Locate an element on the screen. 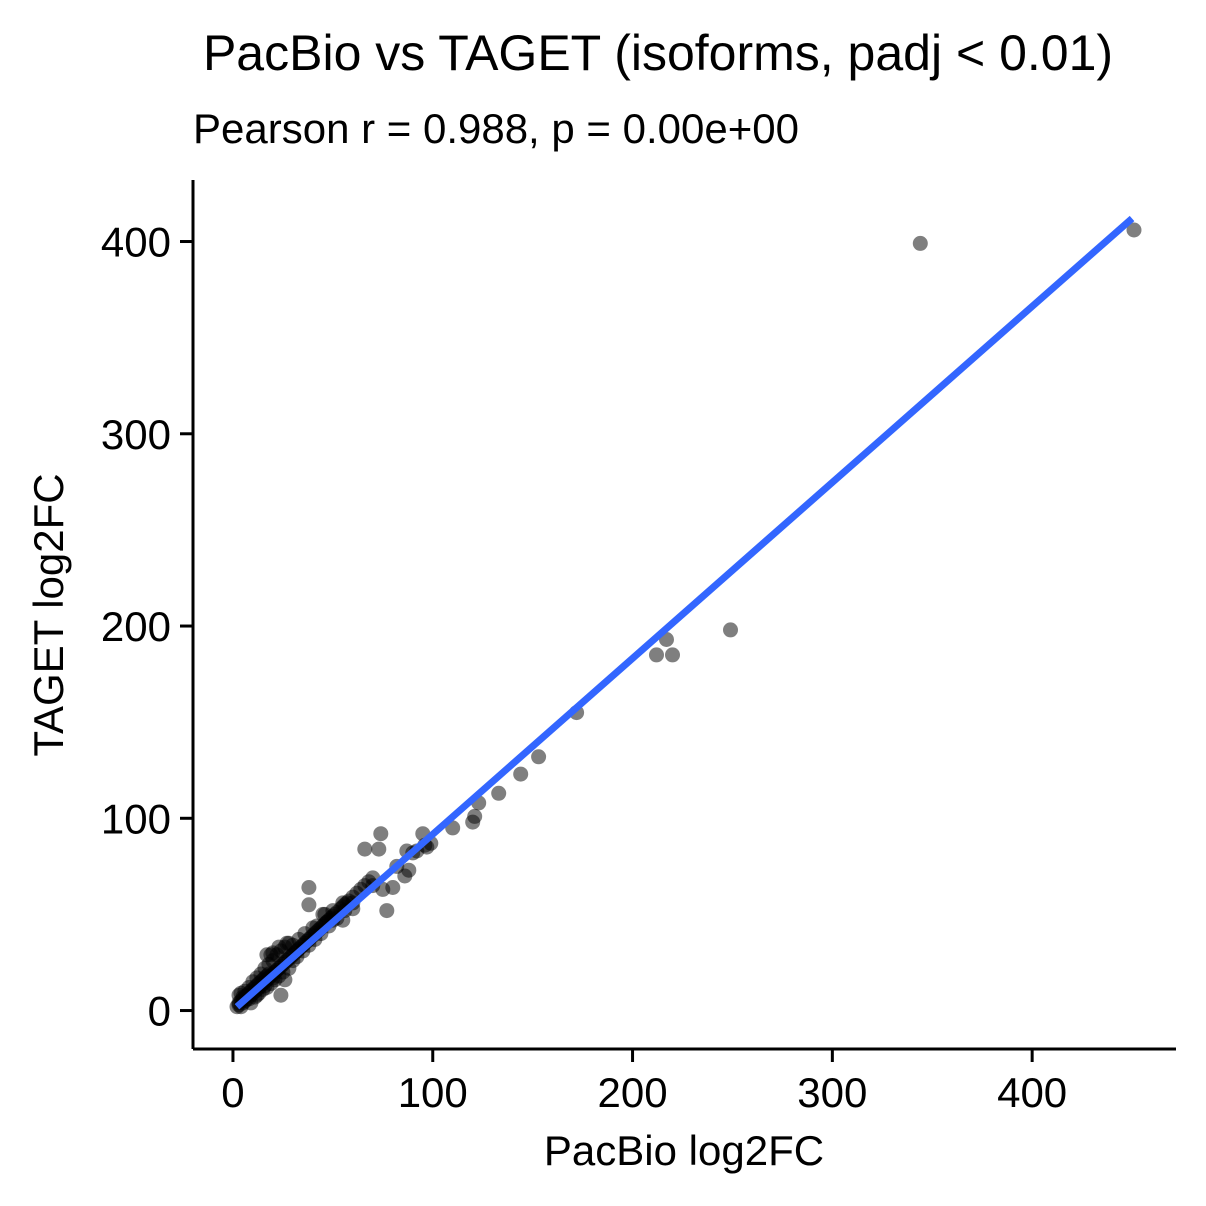 The width and height of the screenshot is (1206, 1206). y-tick-label: 200 is located at coordinates (136, 626).